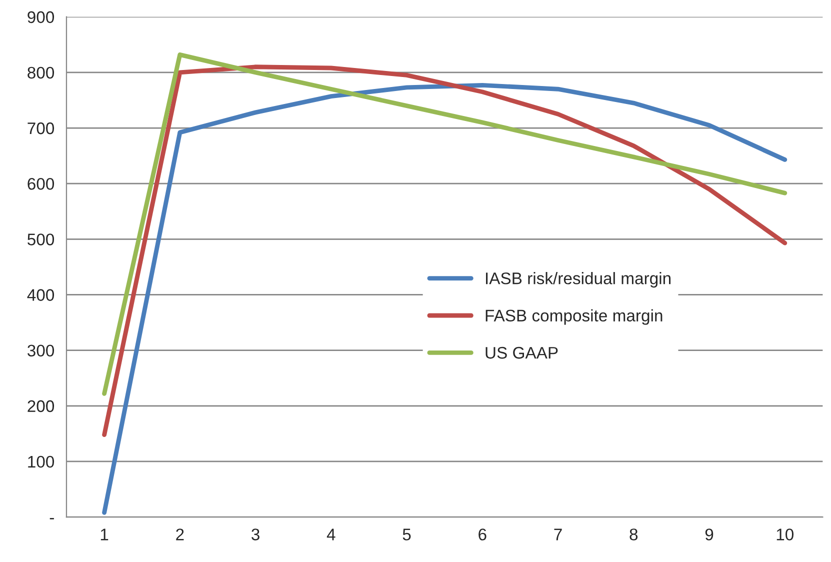 Image resolution: width=831 pixels, height=562 pixels. What do you see at coordinates (41, 350) in the screenshot?
I see `y-tick-label: 300` at bounding box center [41, 350].